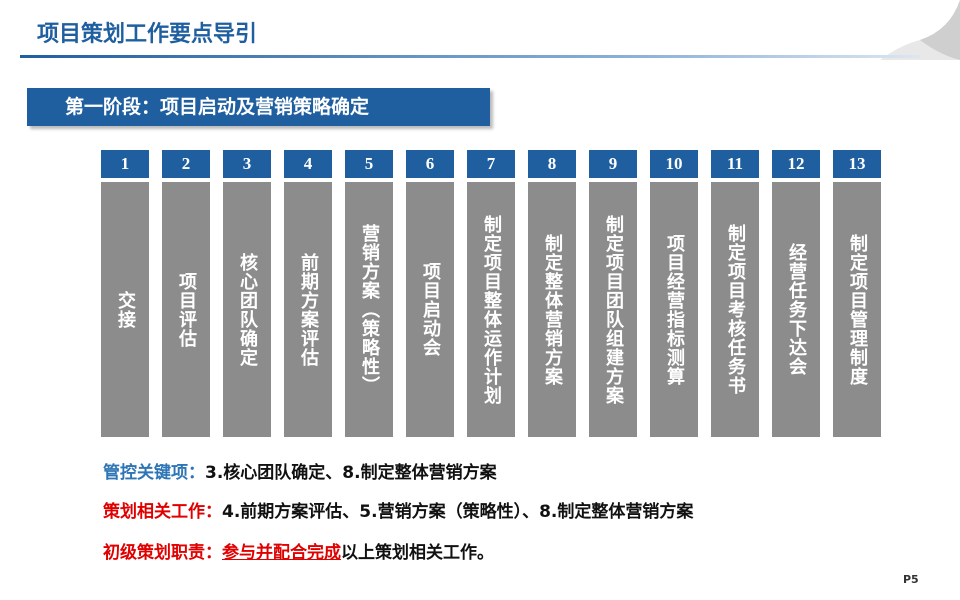  I want to click on step-number: 2, so click(186, 164).